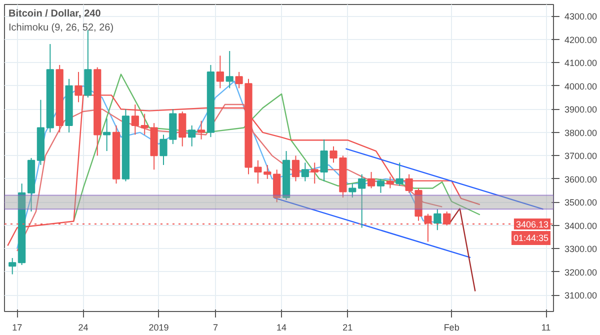 Image resolution: width=600 pixels, height=335 pixels. Describe the element at coordinates (55, 14) in the screenshot. I see `chart-title: Bitcoin / Dollar, 240` at that location.